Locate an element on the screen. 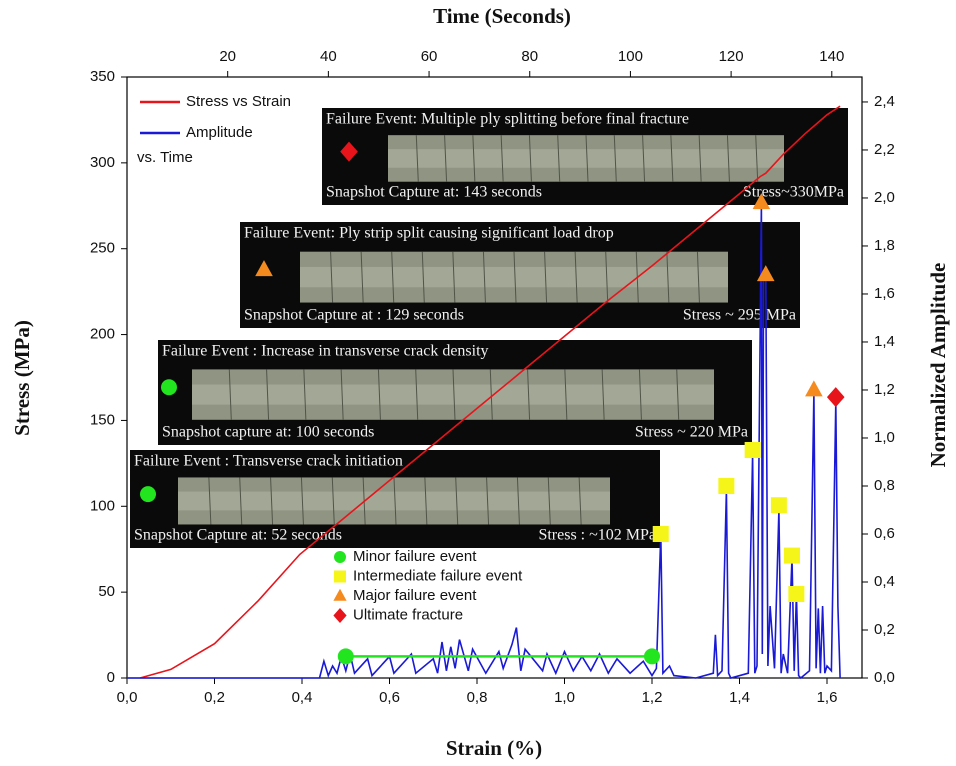  x-tick-label: 0,4 is located at coordinates (302, 697).